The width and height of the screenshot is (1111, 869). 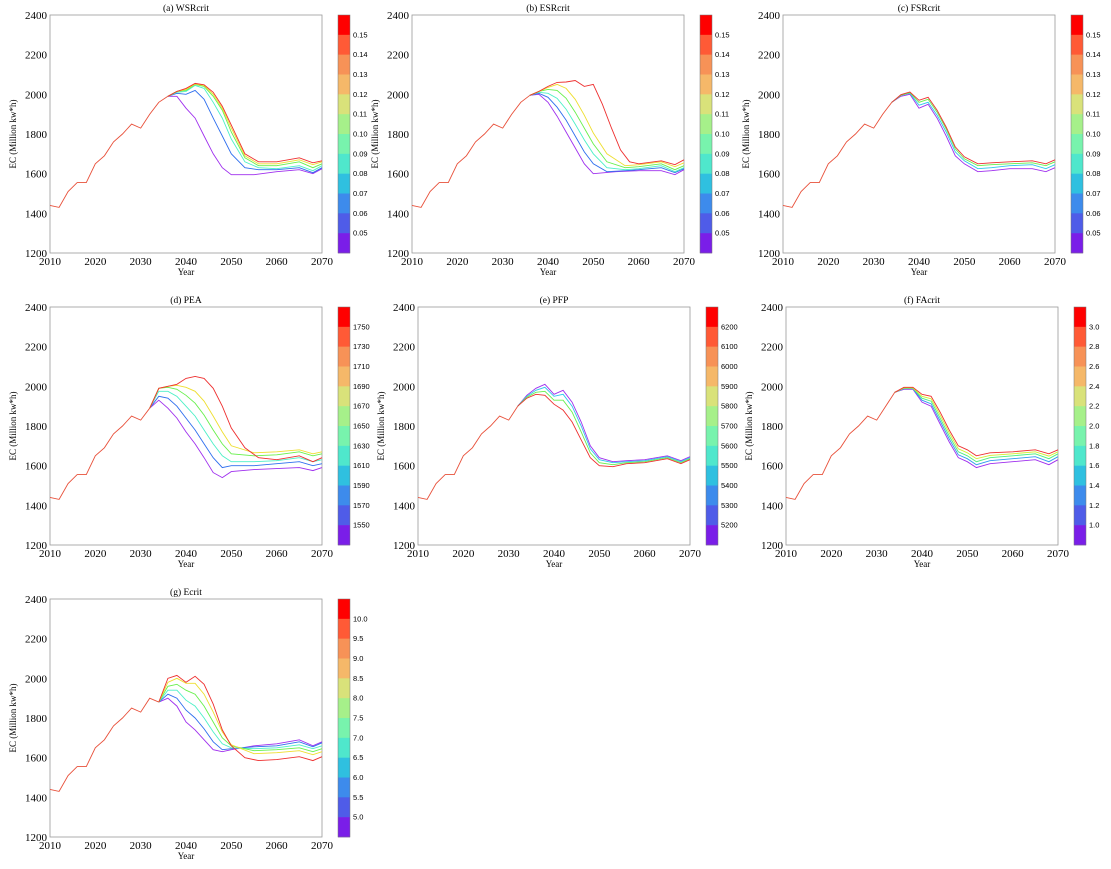 What do you see at coordinates (404, 308) in the screenshot?
I see `y-tick-label: 2400` at bounding box center [404, 308].